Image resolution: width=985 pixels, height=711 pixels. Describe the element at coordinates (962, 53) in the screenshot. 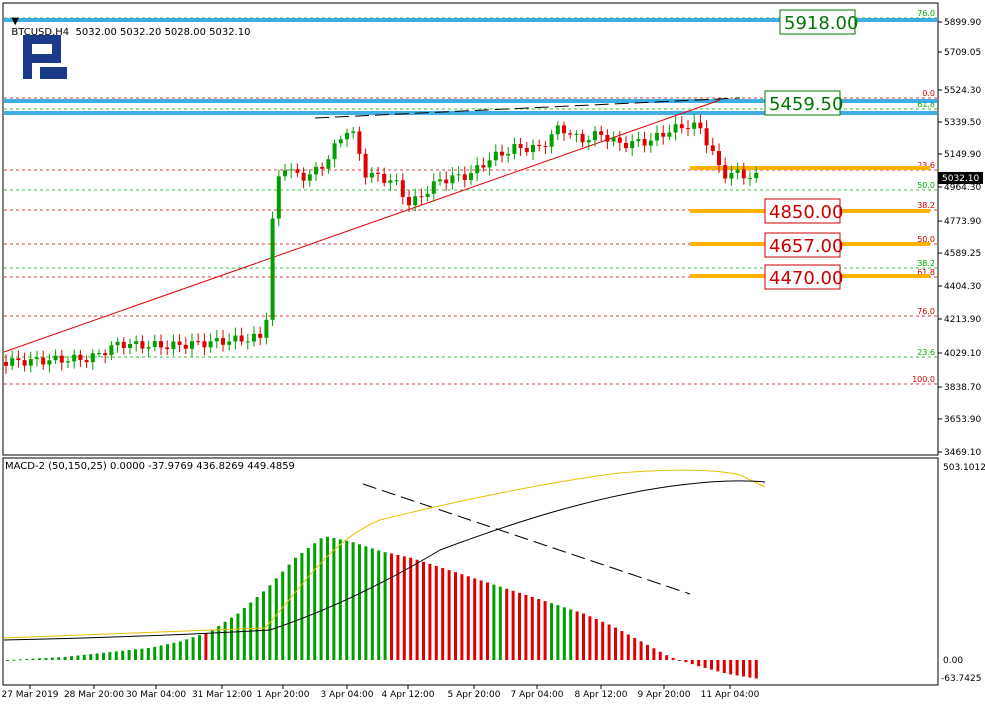

I see `price-tick-label: 5709.05` at that location.